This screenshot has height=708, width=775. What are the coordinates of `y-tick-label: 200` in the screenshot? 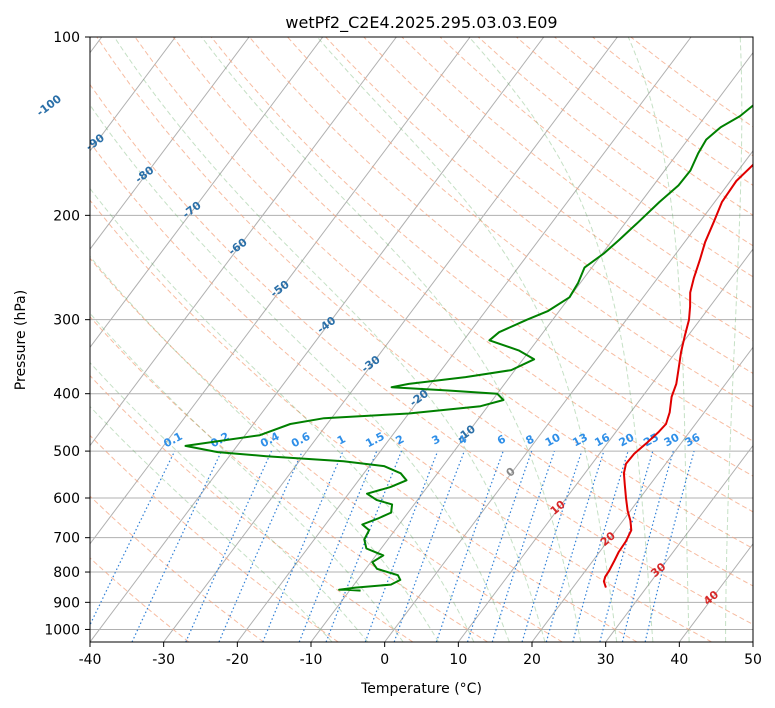 It's located at (66, 216).